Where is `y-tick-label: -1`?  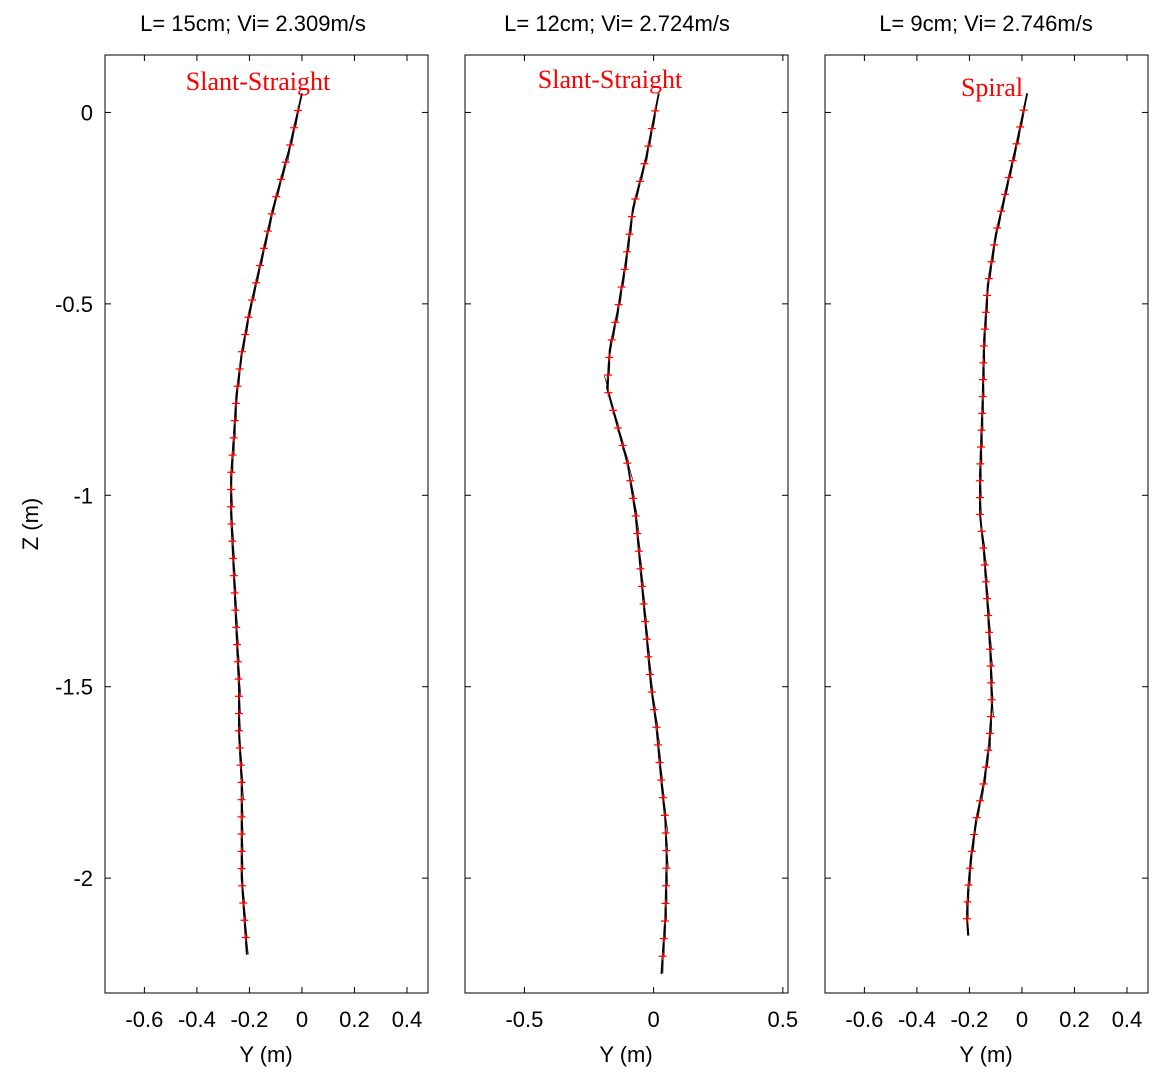
y-tick-label: -1 is located at coordinates (83, 495).